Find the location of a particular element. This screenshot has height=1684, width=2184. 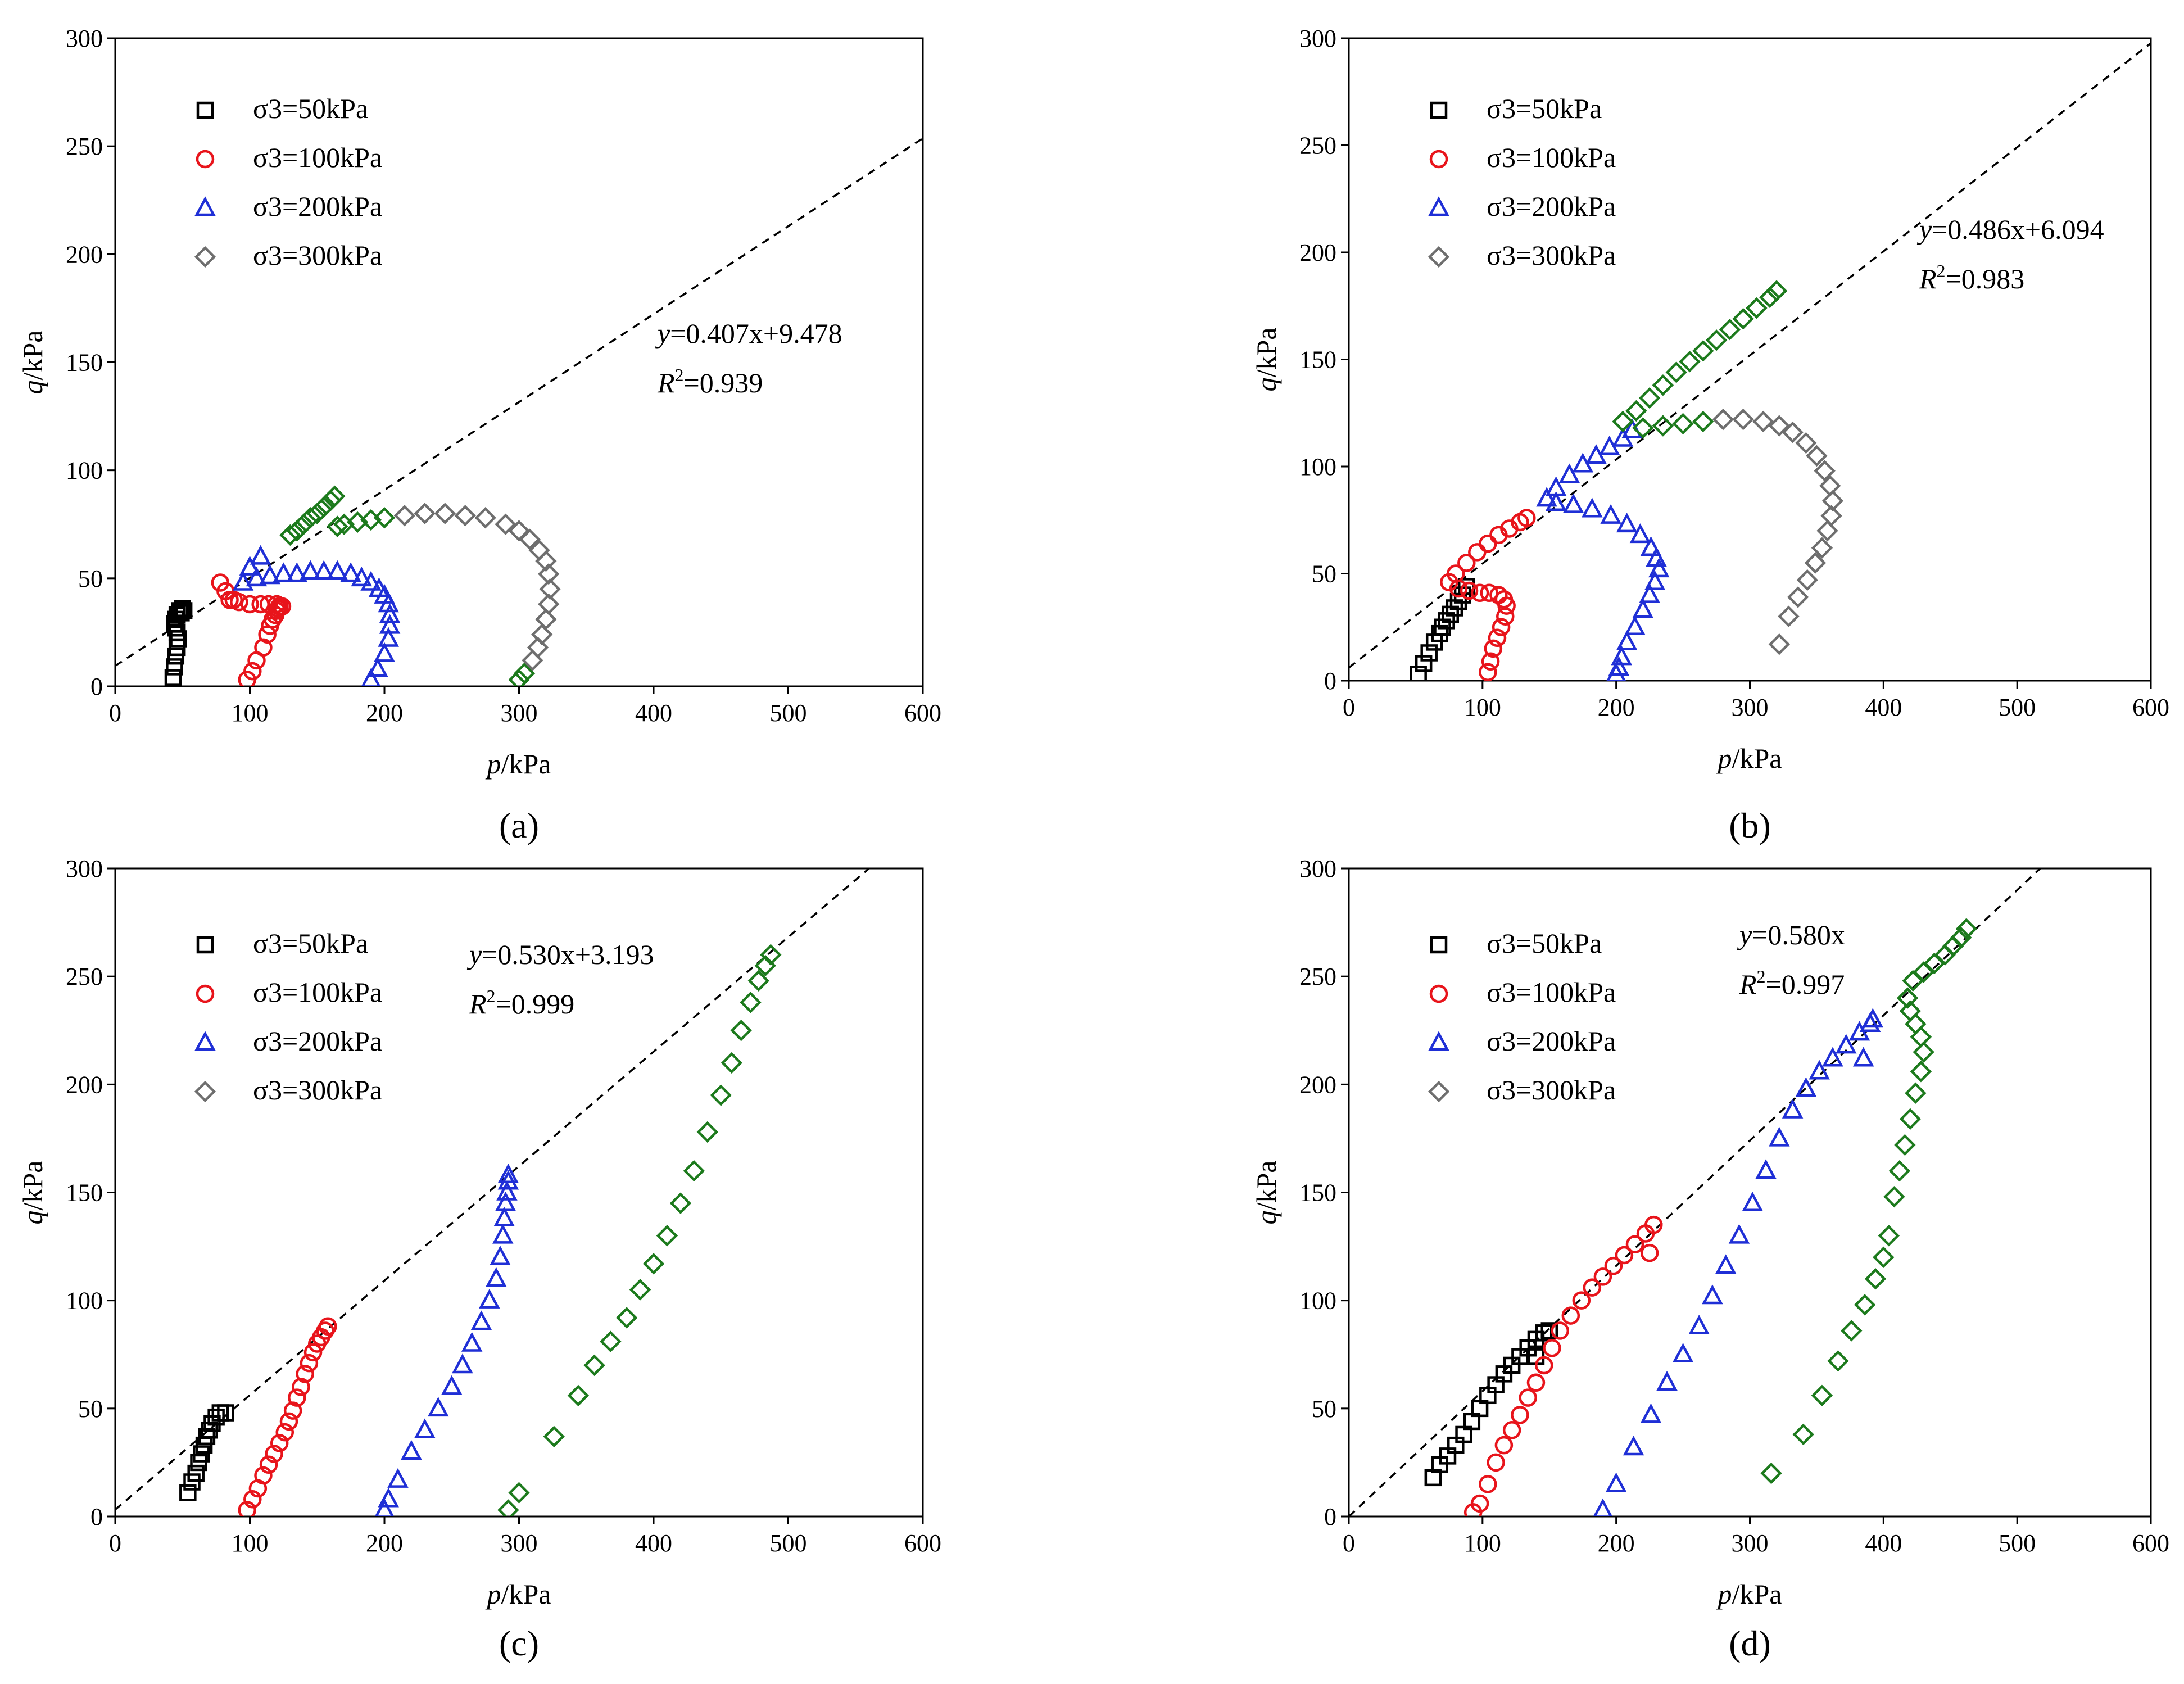

y-tick-label: 0 is located at coordinates (1330, 681).